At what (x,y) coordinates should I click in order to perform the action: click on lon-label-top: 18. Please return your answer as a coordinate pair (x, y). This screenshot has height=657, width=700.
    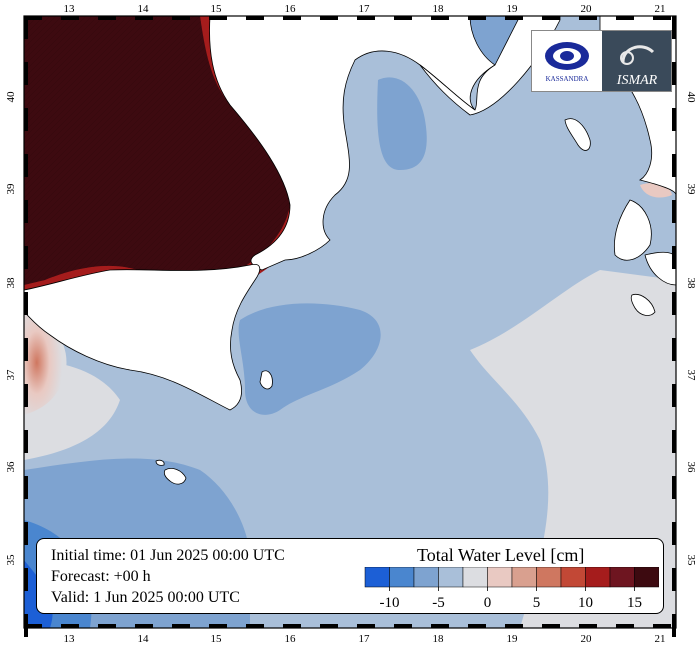
    Looking at the image, I should click on (439, 9).